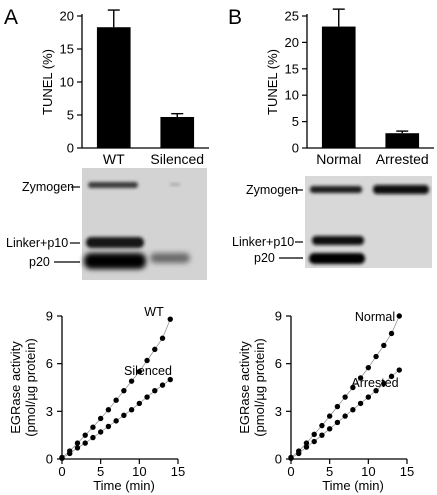  What do you see at coordinates (113, 87) in the screenshot?
I see `bar-wt` at bounding box center [113, 87].